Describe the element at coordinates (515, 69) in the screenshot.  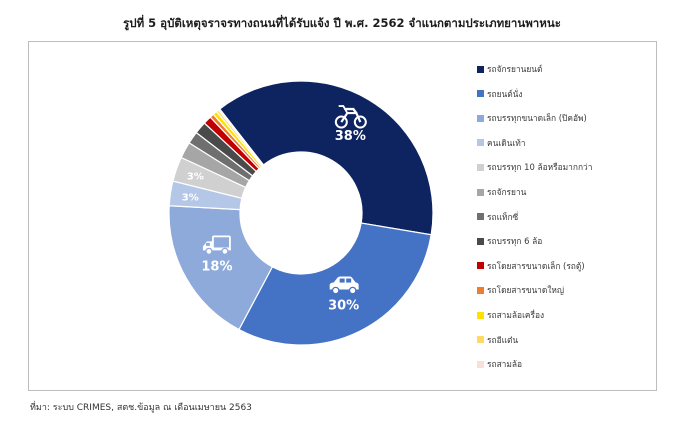
I see `legend-label: รถจักรยานยนต์` at that location.